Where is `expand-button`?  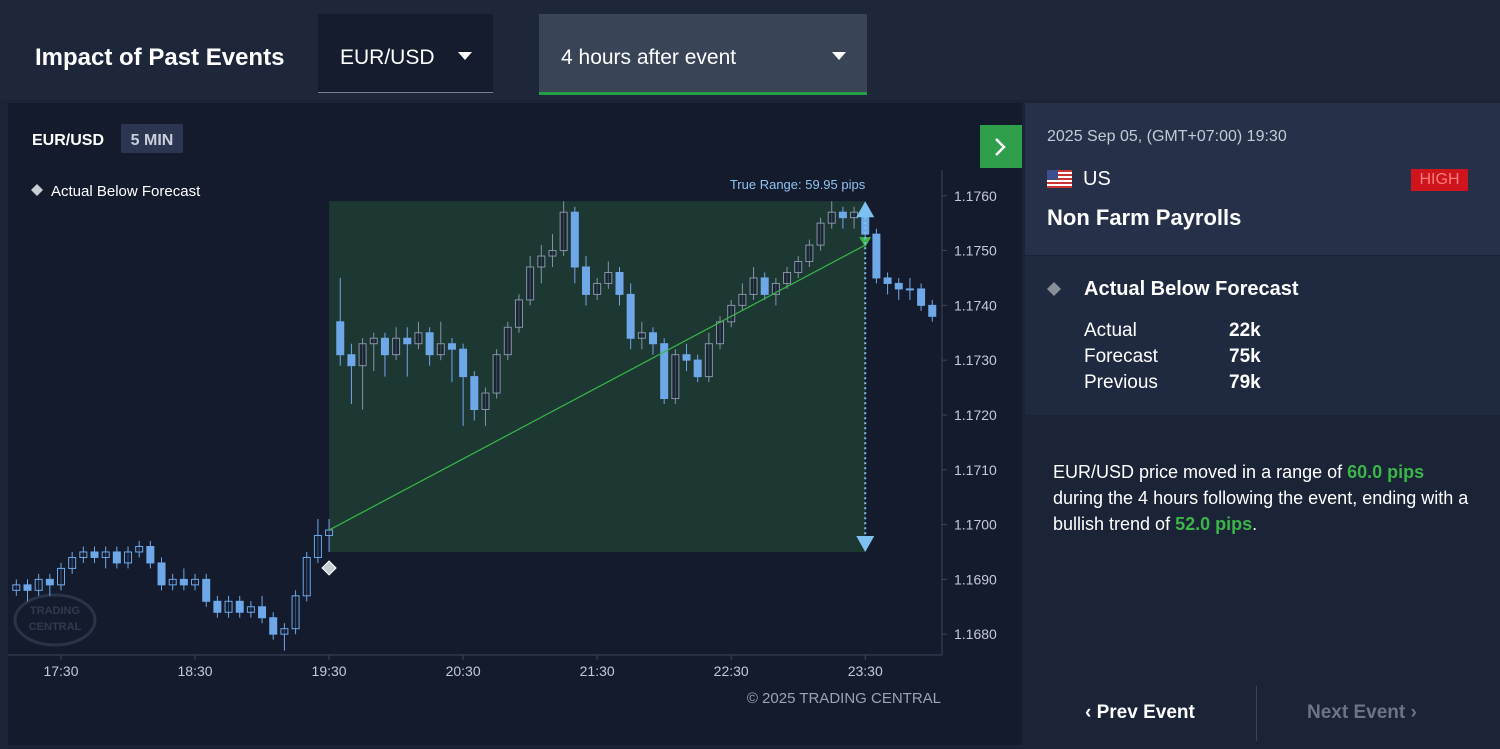 expand-button is located at coordinates (1001, 146).